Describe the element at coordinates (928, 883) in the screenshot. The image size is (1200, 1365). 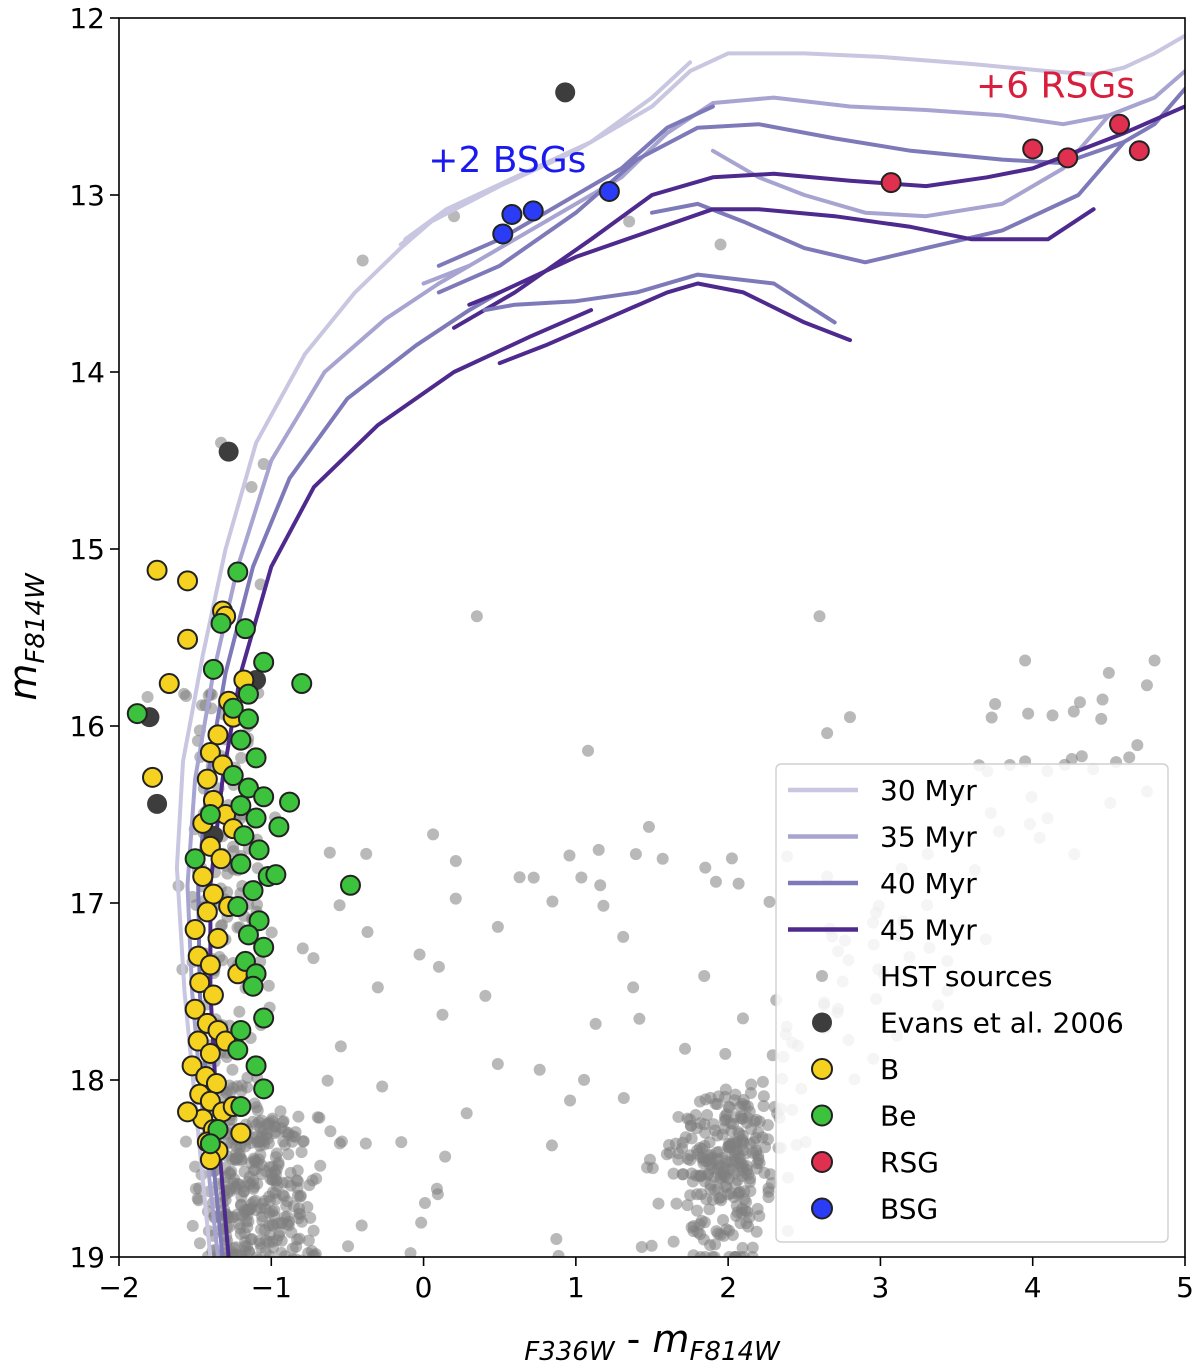
I see `legend-label: 40 Myr` at that location.